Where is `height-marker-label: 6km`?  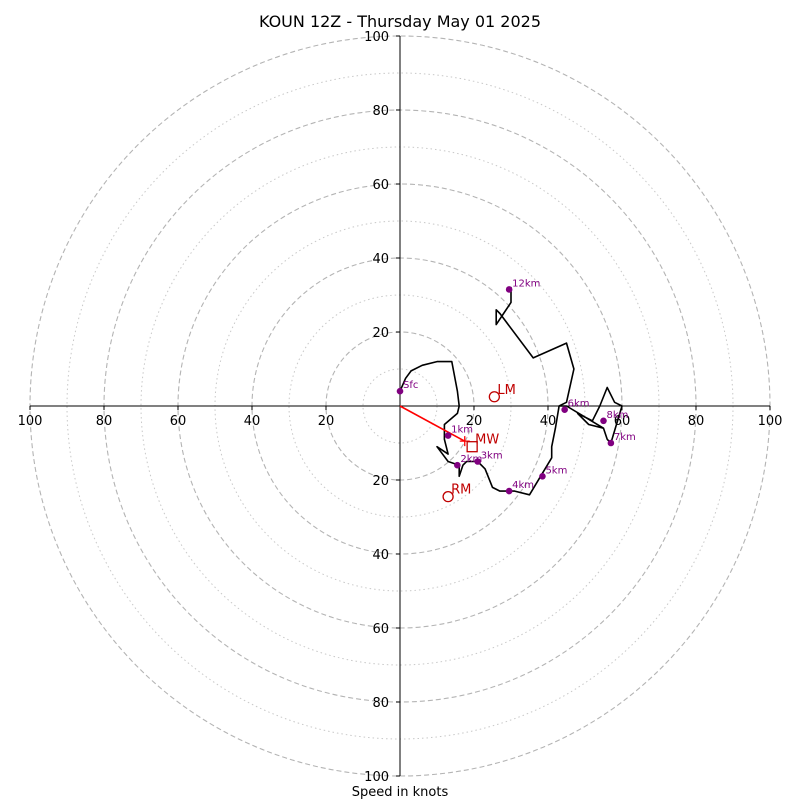
height-marker-label: 6km is located at coordinates (579, 404).